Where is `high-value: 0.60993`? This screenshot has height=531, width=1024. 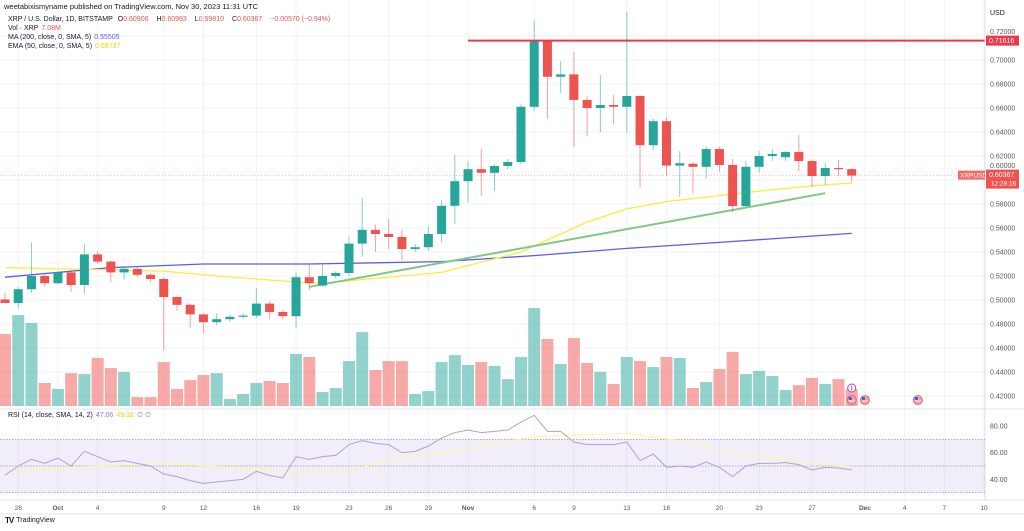 high-value: 0.60993 is located at coordinates (174, 19).